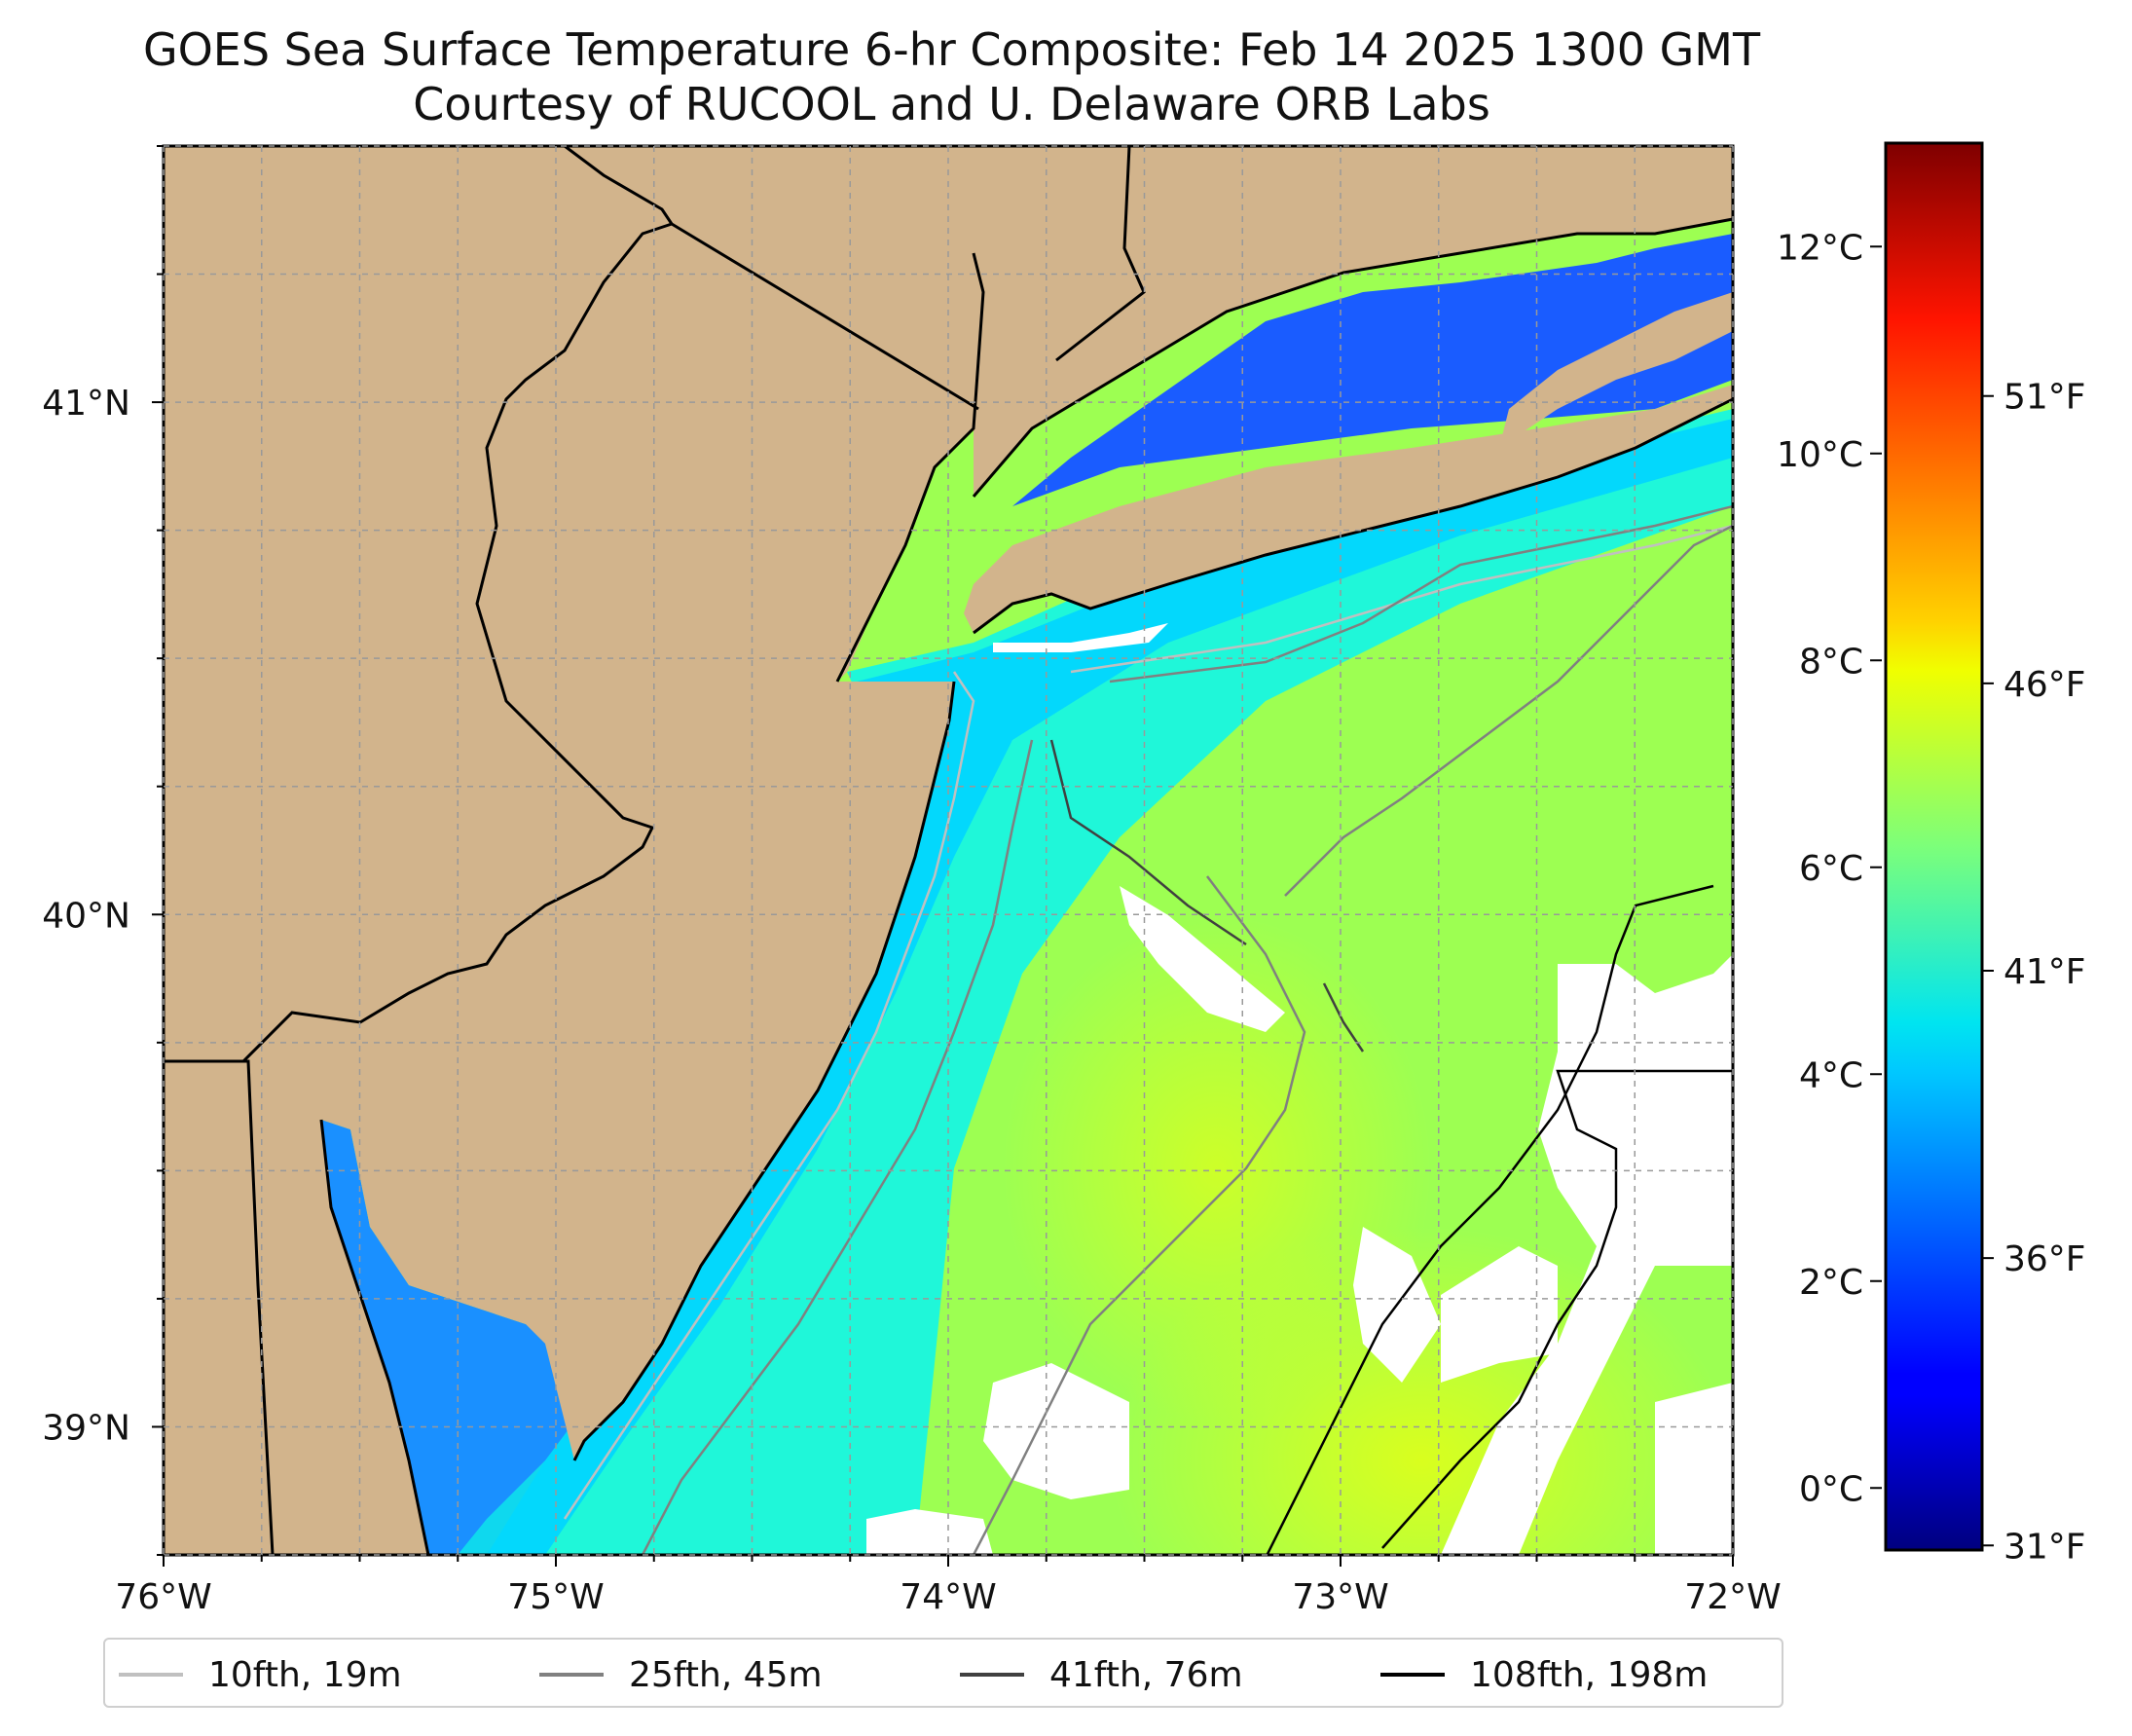 This screenshot has height=1736, width=2132. I want to click on celsius-tick-label: 6°C, so click(1831, 869).